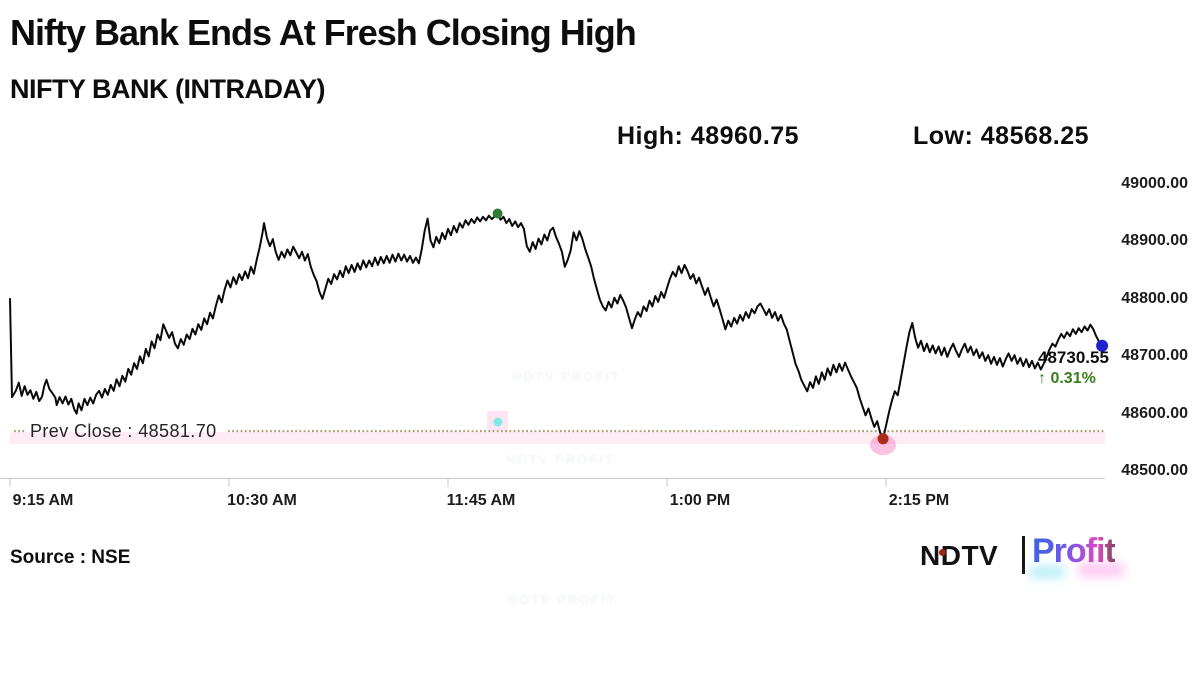 The height and width of the screenshot is (674, 1200). Describe the element at coordinates (1073, 357) in the screenshot. I see `last-price-label: 48730.55` at that location.